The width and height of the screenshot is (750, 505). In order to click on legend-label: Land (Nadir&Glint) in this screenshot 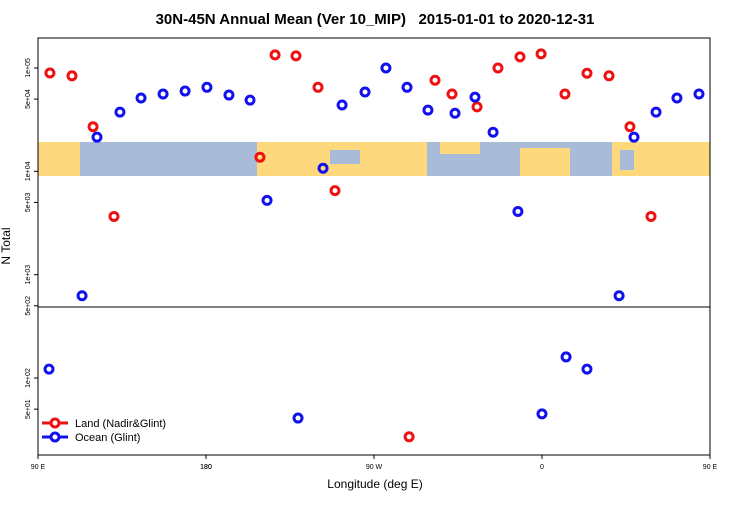, I will do `click(120, 424)`.